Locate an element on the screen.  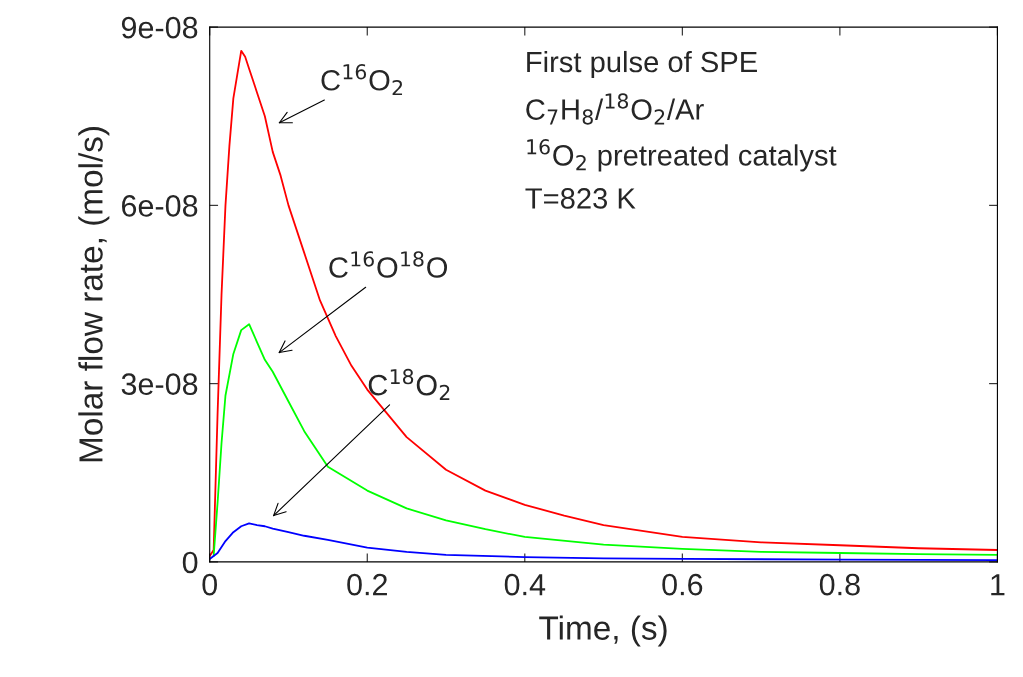
y-tick-label: 9e-08 is located at coordinates (159, 27).